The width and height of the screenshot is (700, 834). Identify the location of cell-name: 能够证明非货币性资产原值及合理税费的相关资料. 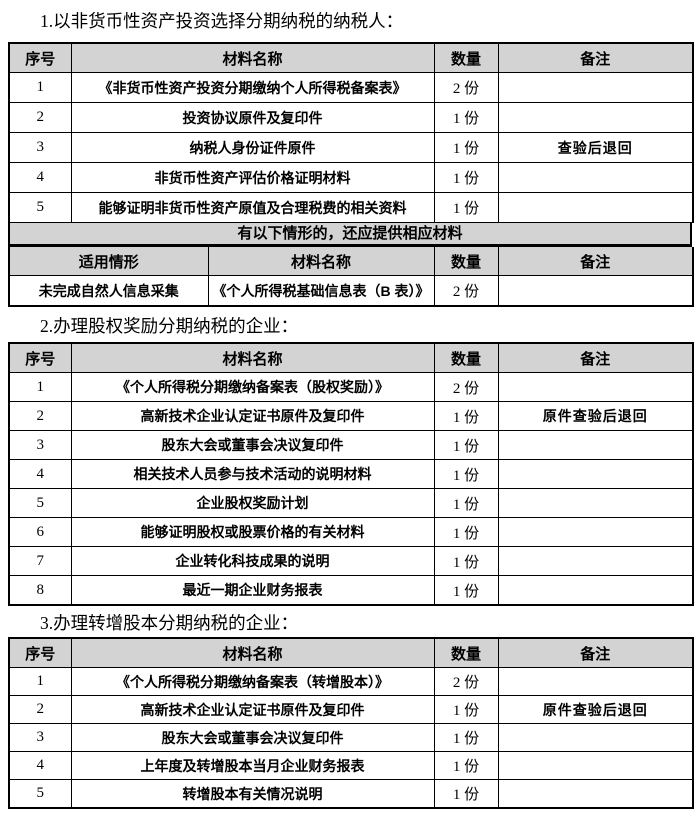
(252, 207).